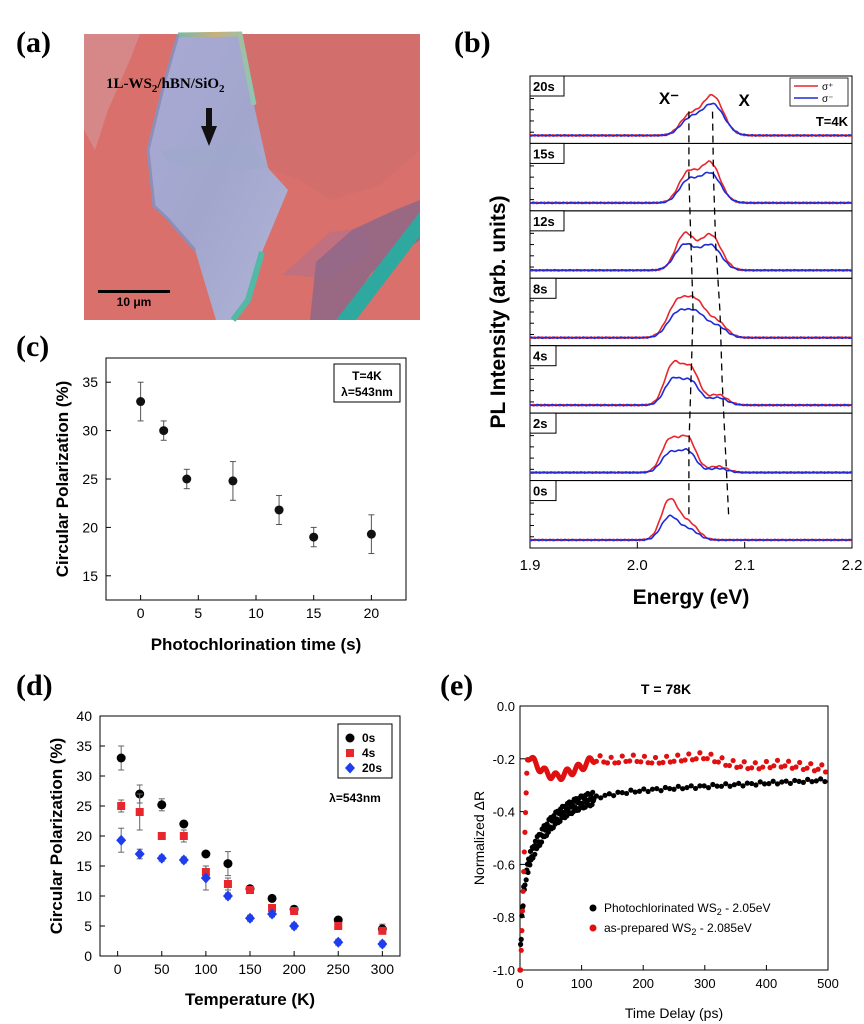  What do you see at coordinates (247, 286) in the screenshot?
I see `flake-edge-bottom` at bounding box center [247, 286].